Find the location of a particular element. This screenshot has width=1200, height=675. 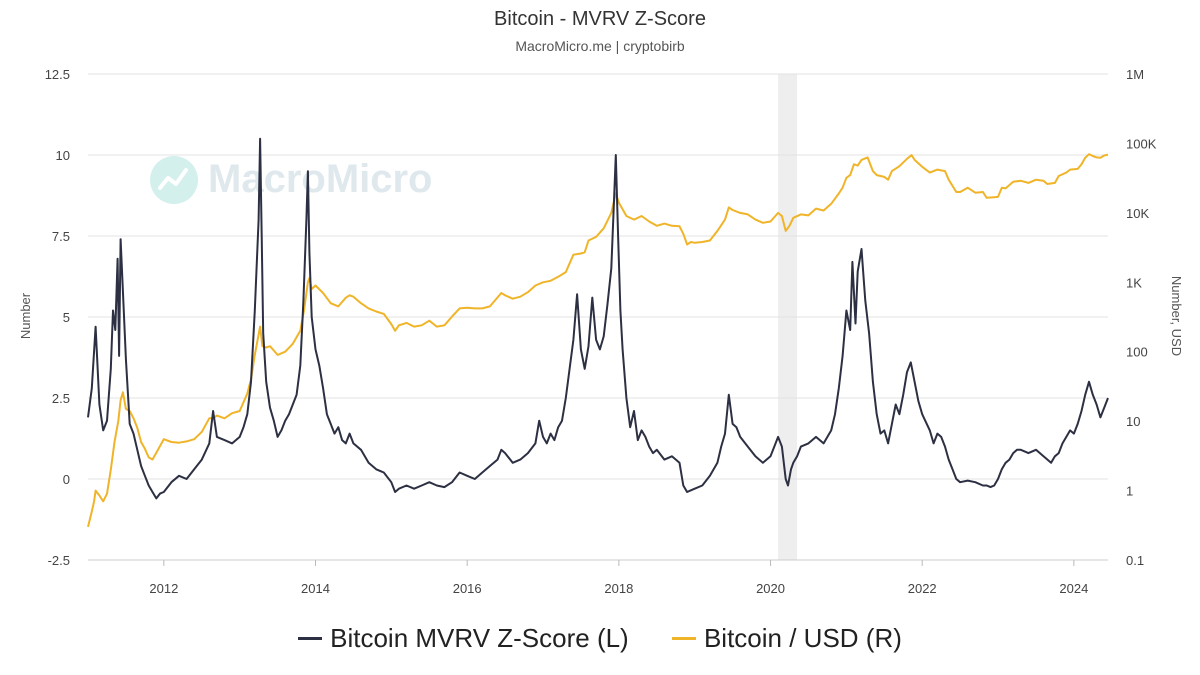

legend-label-btc-usd: Bitcoin / USD (R) is located at coordinates (802, 638).